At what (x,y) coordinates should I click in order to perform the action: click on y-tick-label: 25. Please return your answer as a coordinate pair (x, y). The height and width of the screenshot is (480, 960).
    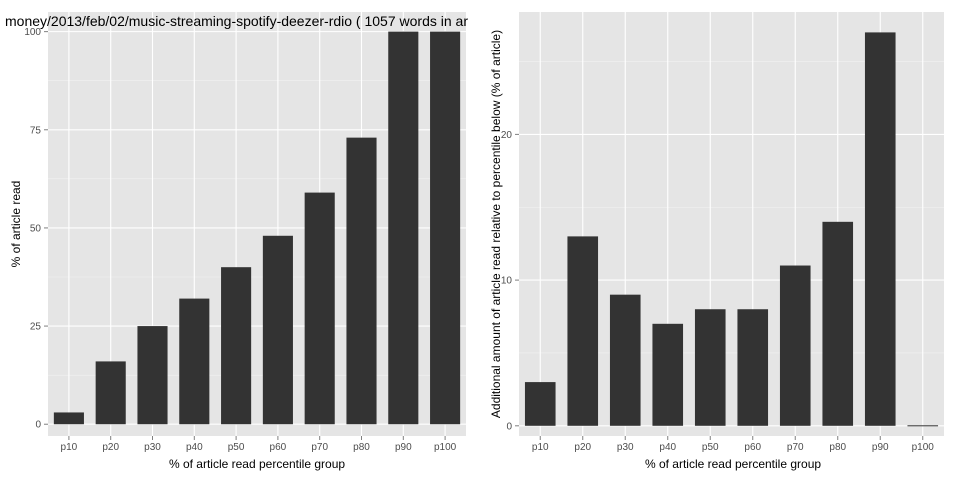
    Looking at the image, I should click on (36, 327).